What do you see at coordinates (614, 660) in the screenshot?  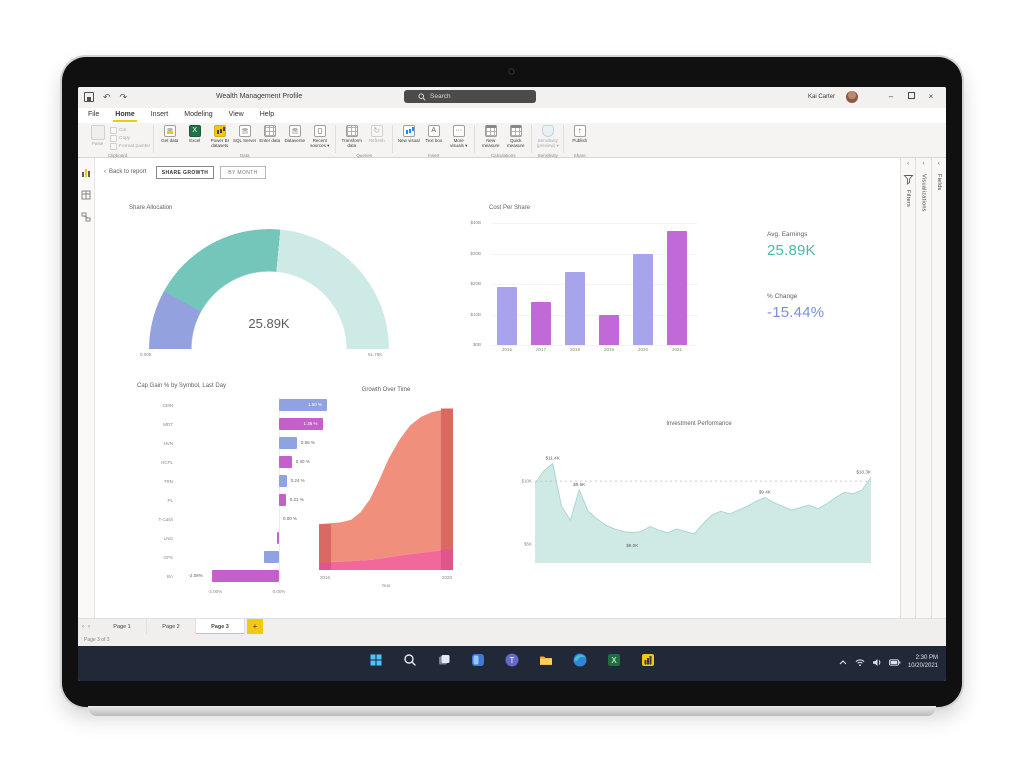 I see `excel-taskbar-icon: X` at bounding box center [614, 660].